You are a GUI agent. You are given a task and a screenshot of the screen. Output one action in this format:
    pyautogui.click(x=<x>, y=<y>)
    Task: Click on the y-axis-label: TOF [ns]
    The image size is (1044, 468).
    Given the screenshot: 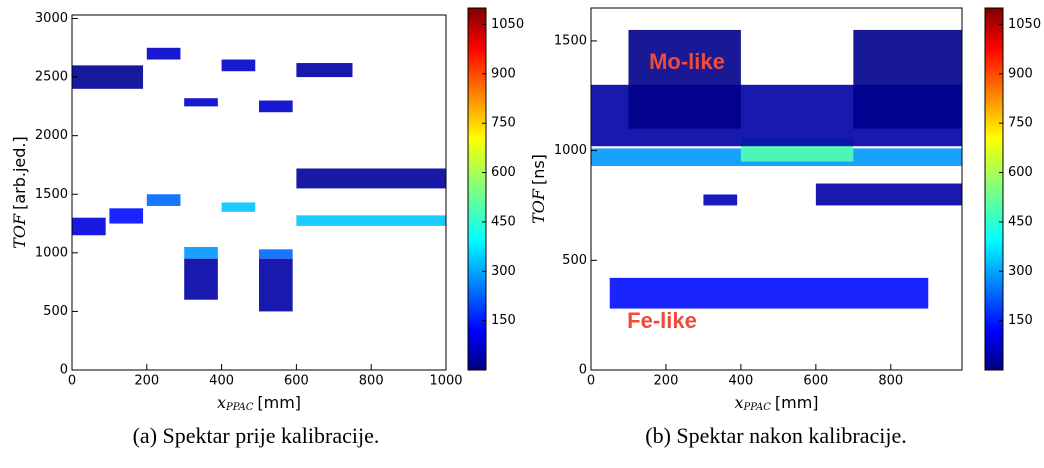 What is the action you would take?
    pyautogui.click(x=538, y=189)
    